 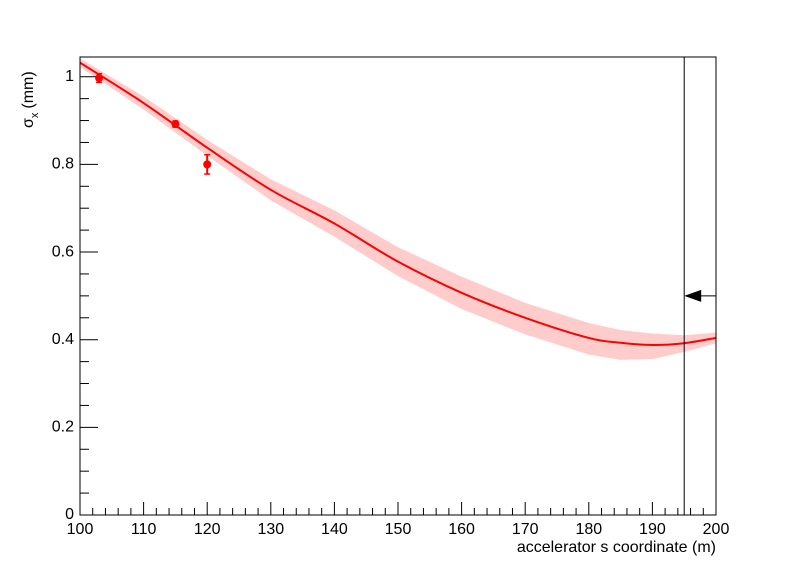 What do you see at coordinates (63, 339) in the screenshot?
I see `y-tick-label: 0.4` at bounding box center [63, 339].